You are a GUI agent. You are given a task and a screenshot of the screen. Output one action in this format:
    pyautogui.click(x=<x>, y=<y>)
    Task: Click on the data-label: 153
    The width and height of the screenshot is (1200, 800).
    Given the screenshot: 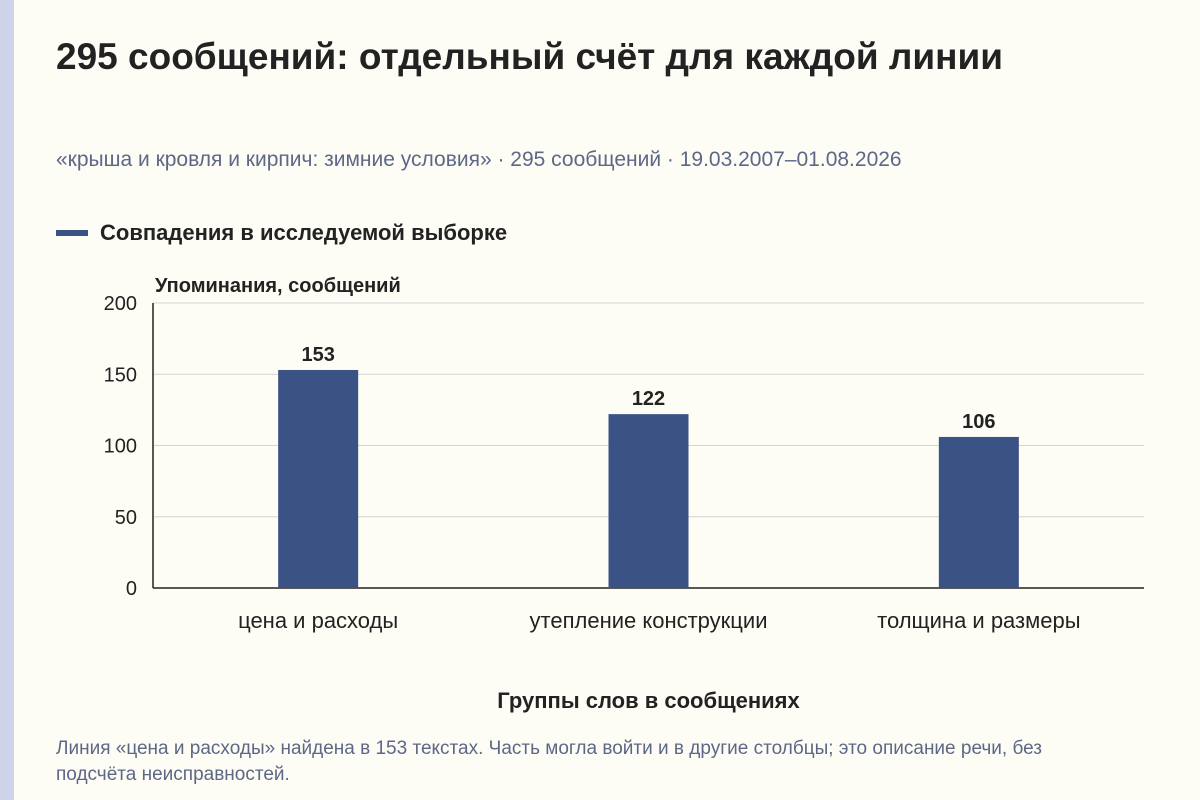 What is the action you would take?
    pyautogui.click(x=317, y=355)
    